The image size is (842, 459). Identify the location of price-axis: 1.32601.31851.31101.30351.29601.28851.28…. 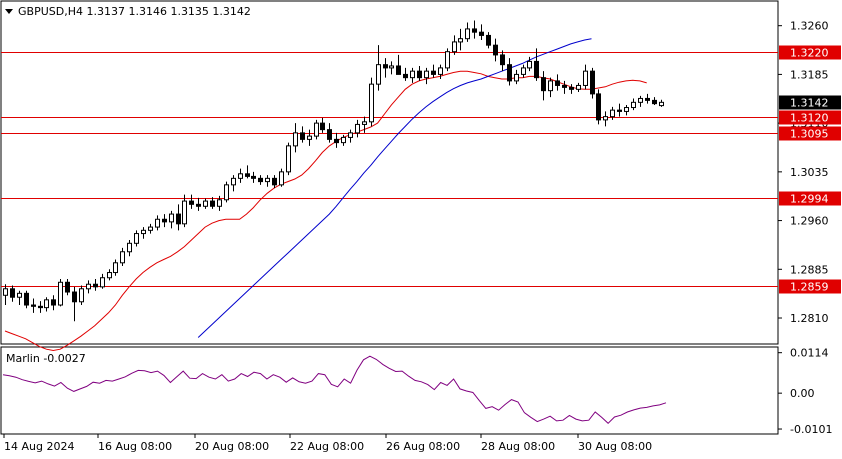
(803, 172).